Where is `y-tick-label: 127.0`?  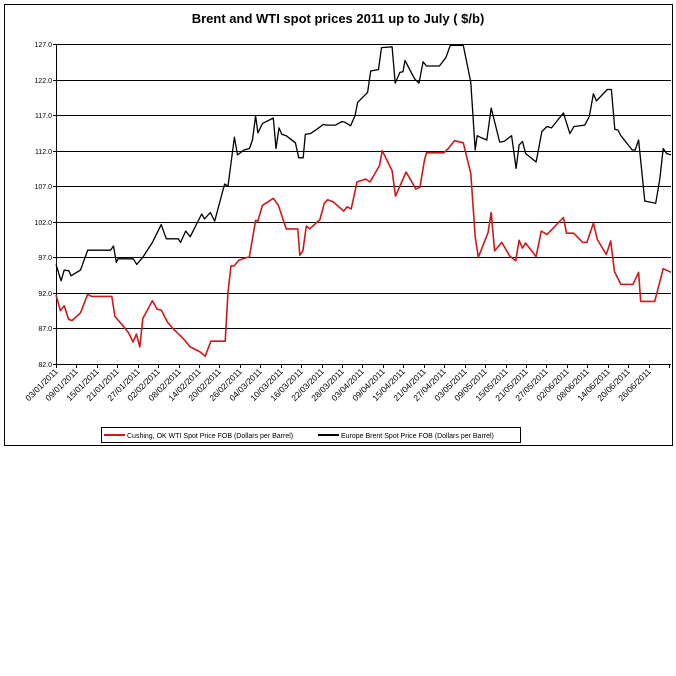
y-tick-label: 127.0 is located at coordinates (43, 45).